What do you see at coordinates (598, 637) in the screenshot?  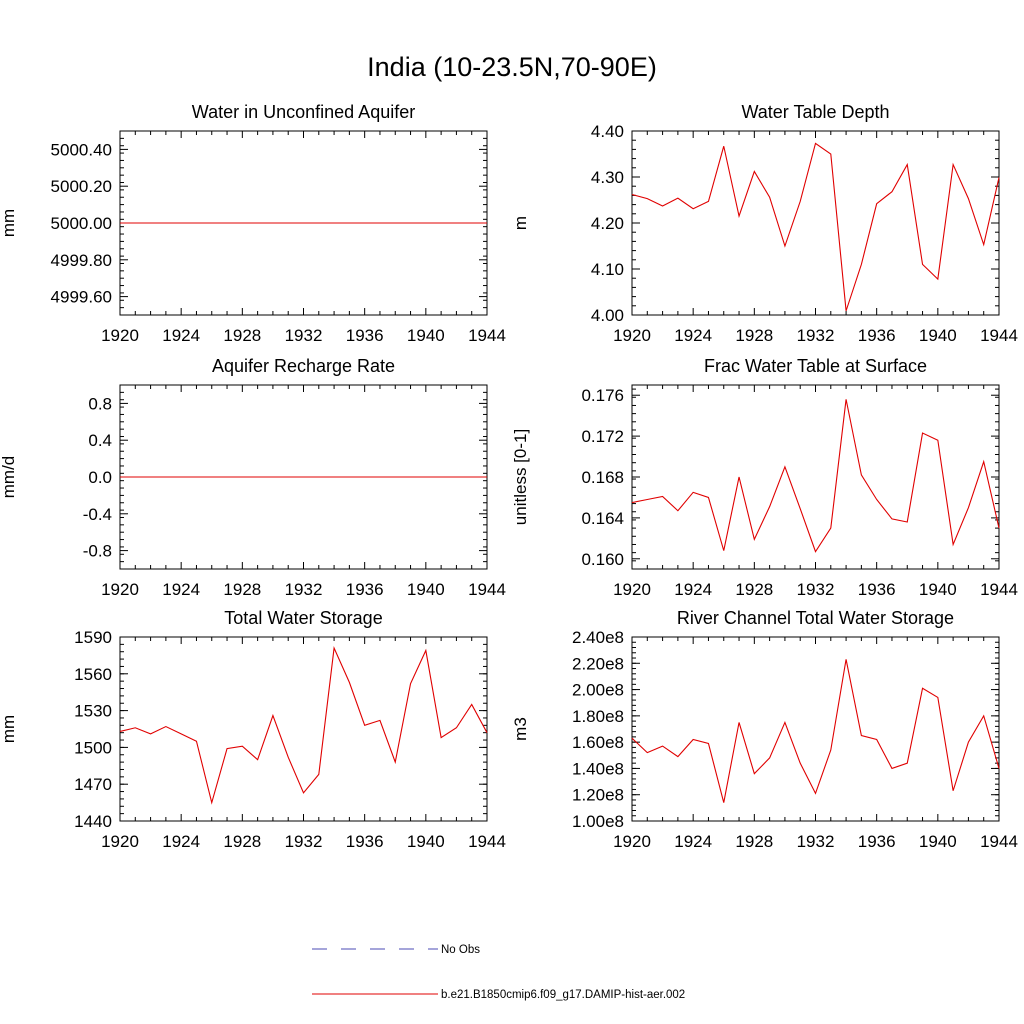 I see `y-tick-label: 2.40e8` at bounding box center [598, 637].